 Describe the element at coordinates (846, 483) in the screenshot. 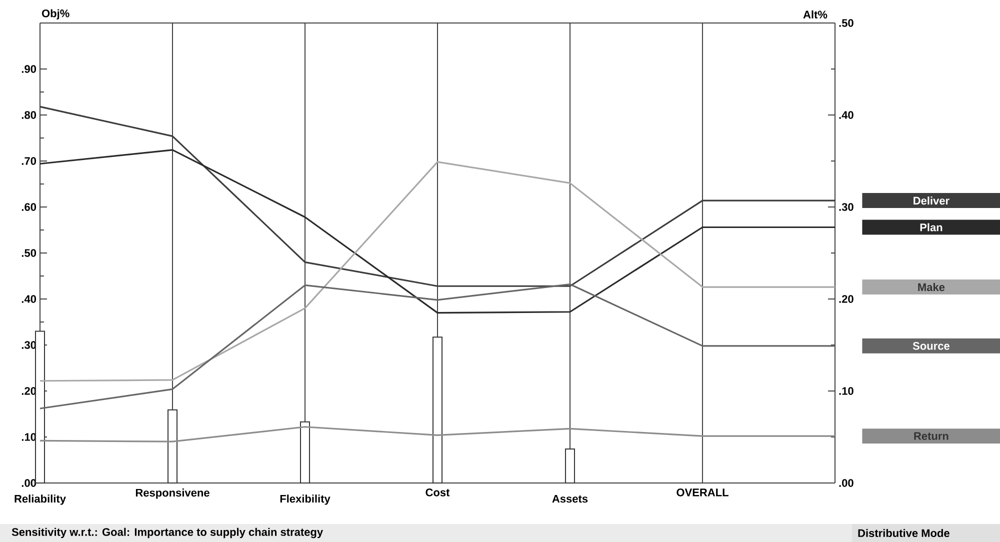

I see `y2-tick-label: .00` at that location.